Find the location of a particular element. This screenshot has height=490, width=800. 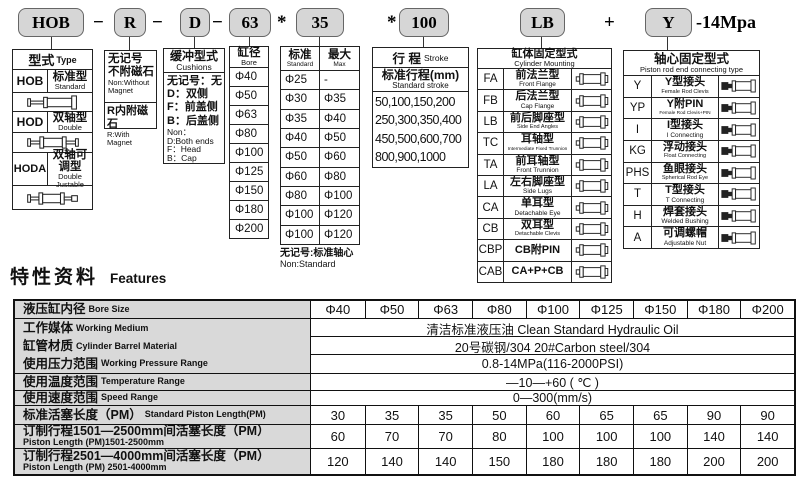

type-desc: 标准型 Standard is located at coordinates (70, 81).